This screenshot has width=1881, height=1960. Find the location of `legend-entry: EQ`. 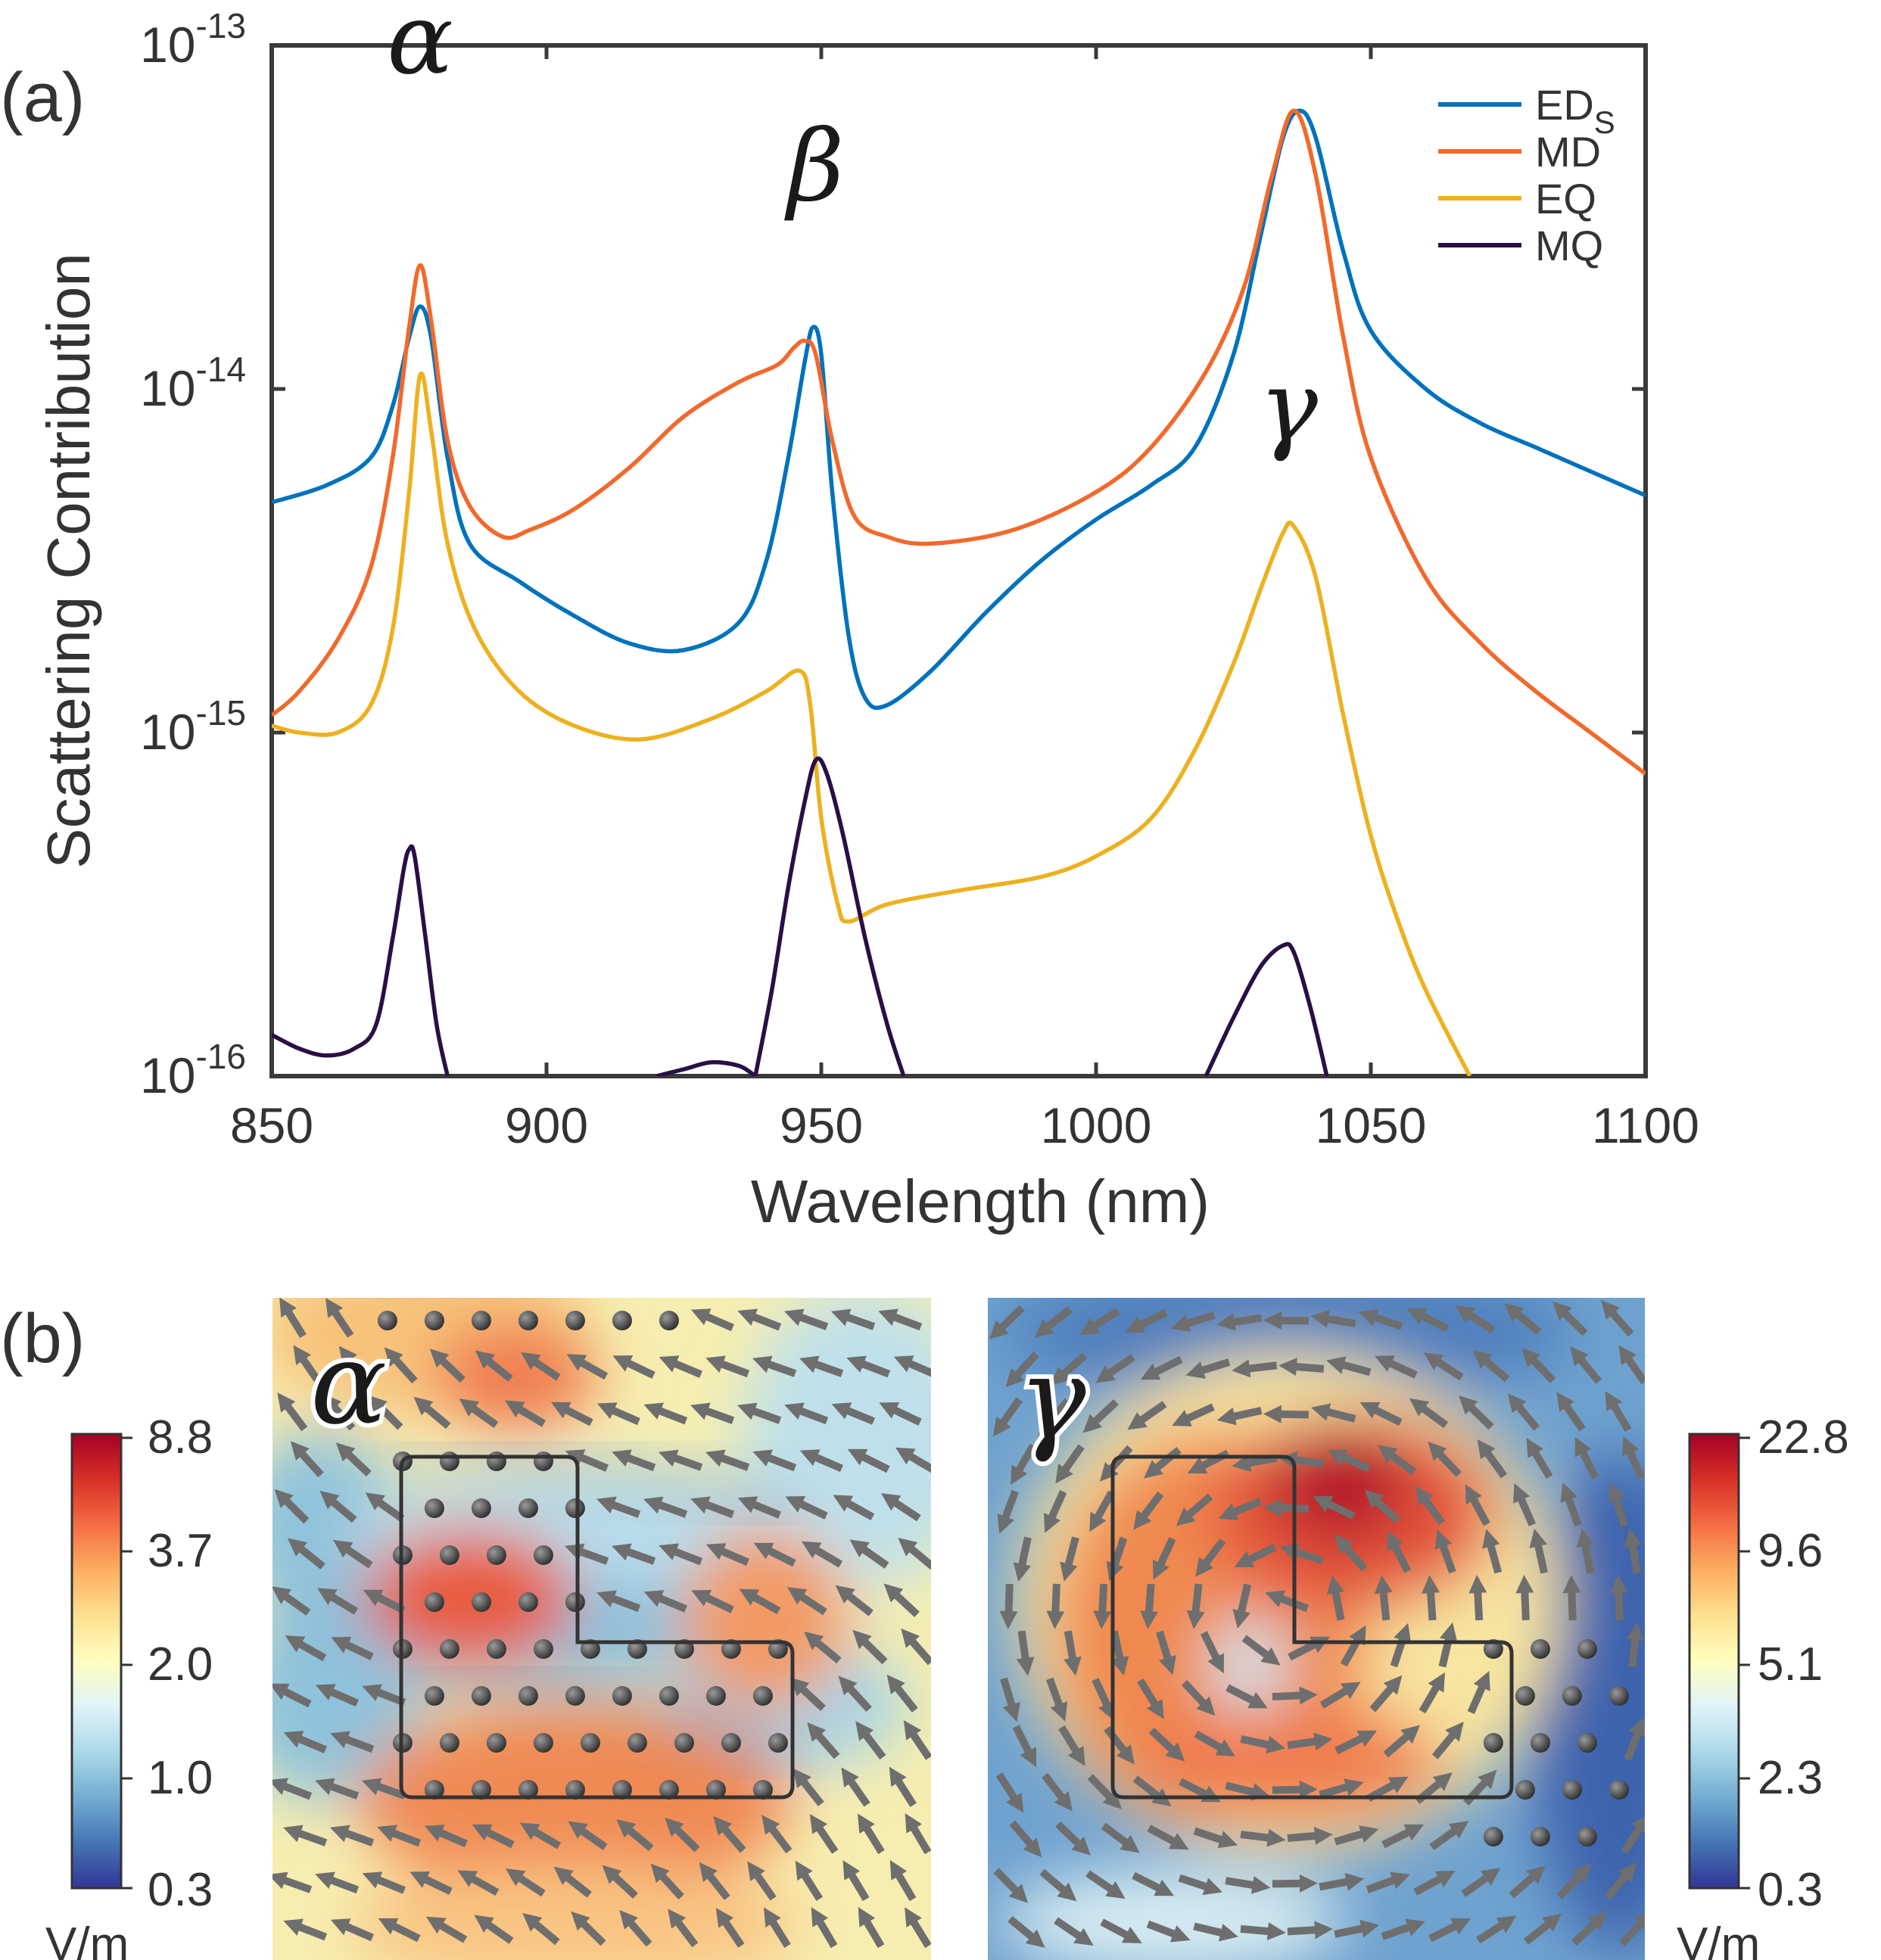

legend-entry: EQ is located at coordinates (1565, 199).